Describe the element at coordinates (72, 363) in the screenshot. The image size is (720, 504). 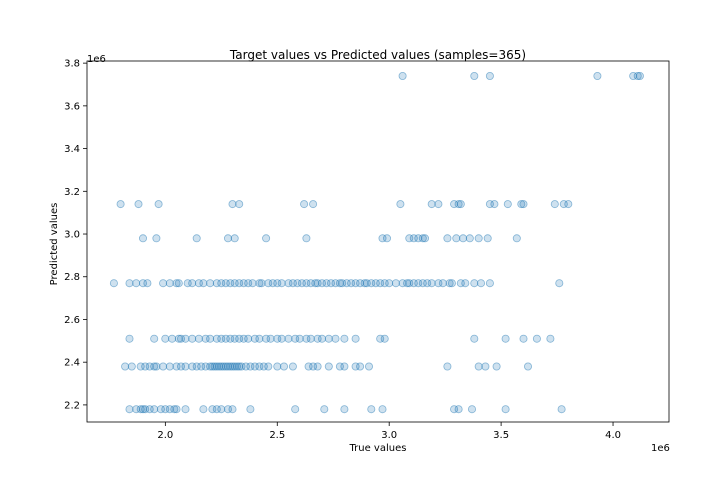
I see `y-tick-label: 2.4` at that location.